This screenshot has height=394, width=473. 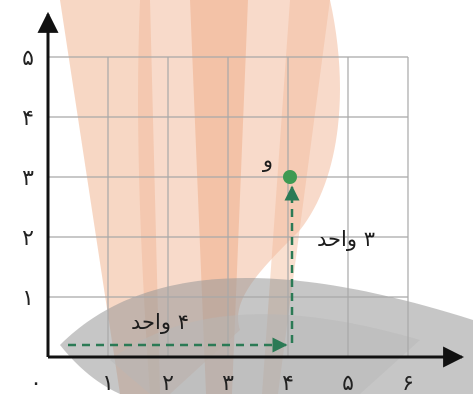 I want to click on point-label: و, so click(x=267, y=160).